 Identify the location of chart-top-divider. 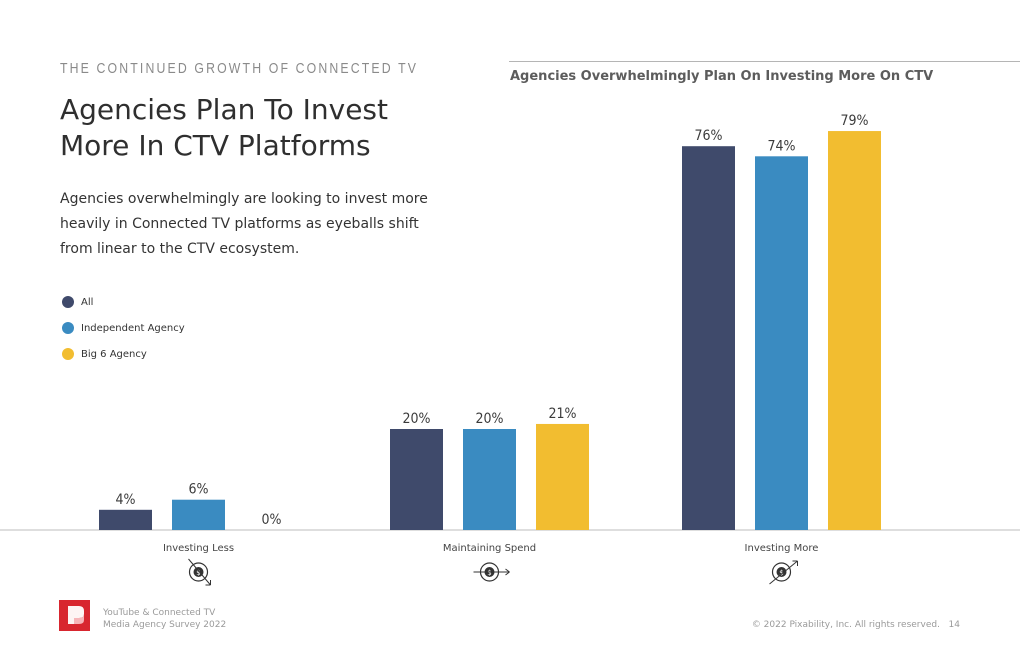
(764, 61).